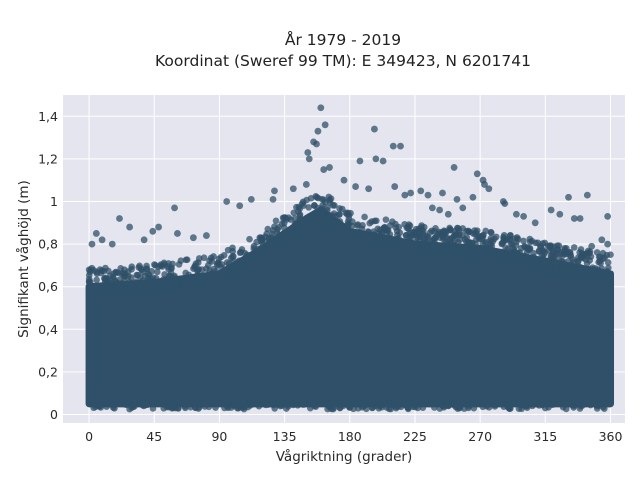  Describe the element at coordinates (219, 436) in the screenshot. I see `x-tick-label: 90` at that location.